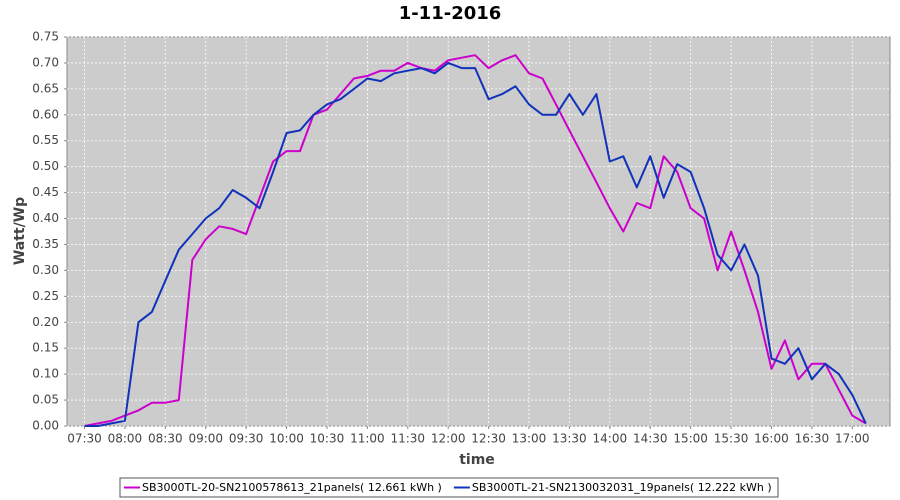  I want to click on x-tick-label: 09:30, so click(246, 439).